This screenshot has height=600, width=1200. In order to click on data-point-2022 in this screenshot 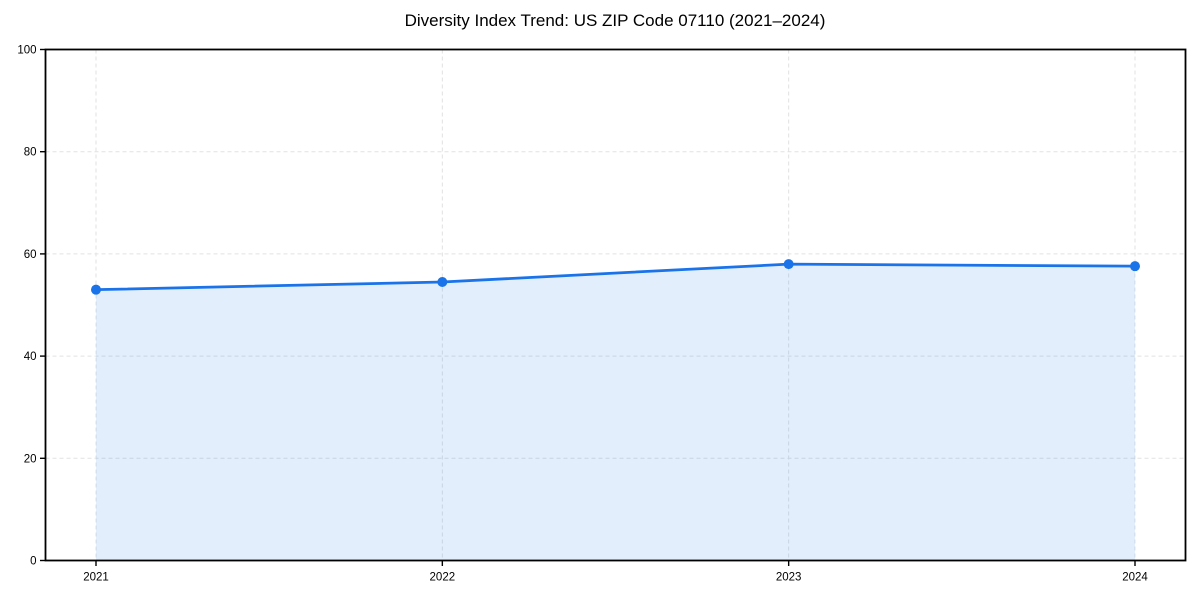, I will do `click(442, 282)`.